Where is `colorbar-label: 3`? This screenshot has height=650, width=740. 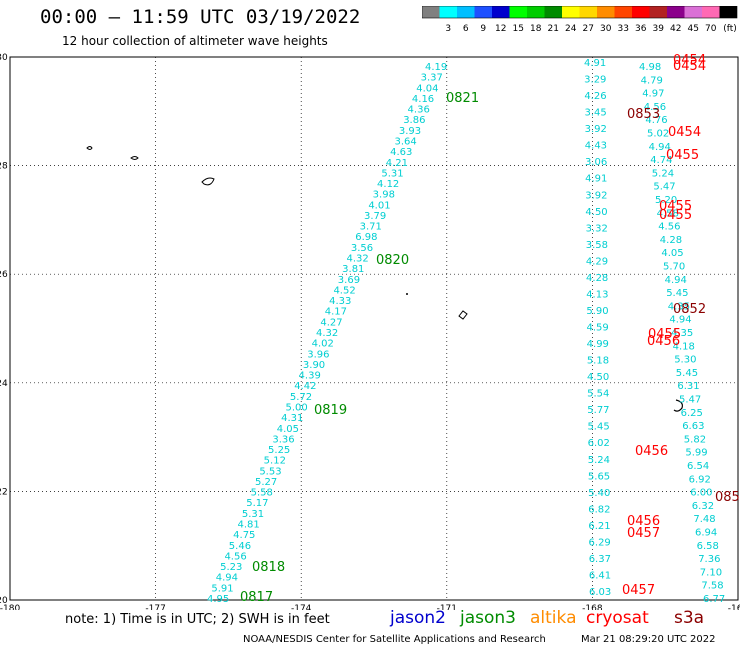
colorbar-label: 3 is located at coordinates (448, 29).